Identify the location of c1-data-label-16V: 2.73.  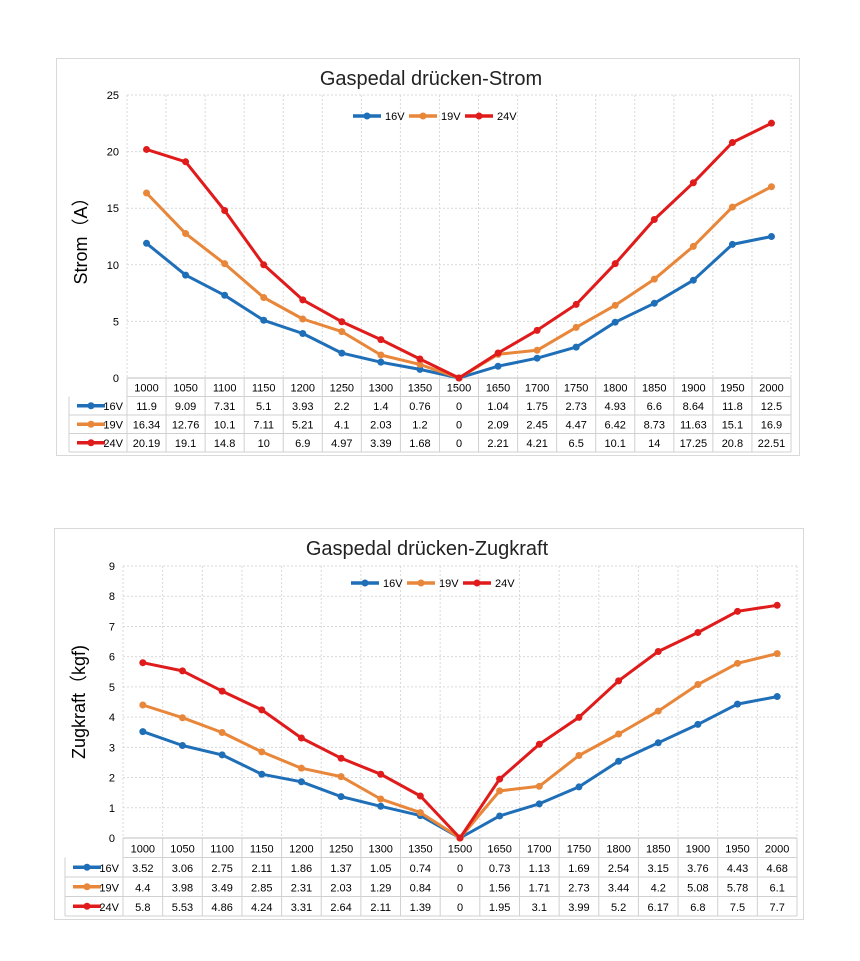
(575, 407).